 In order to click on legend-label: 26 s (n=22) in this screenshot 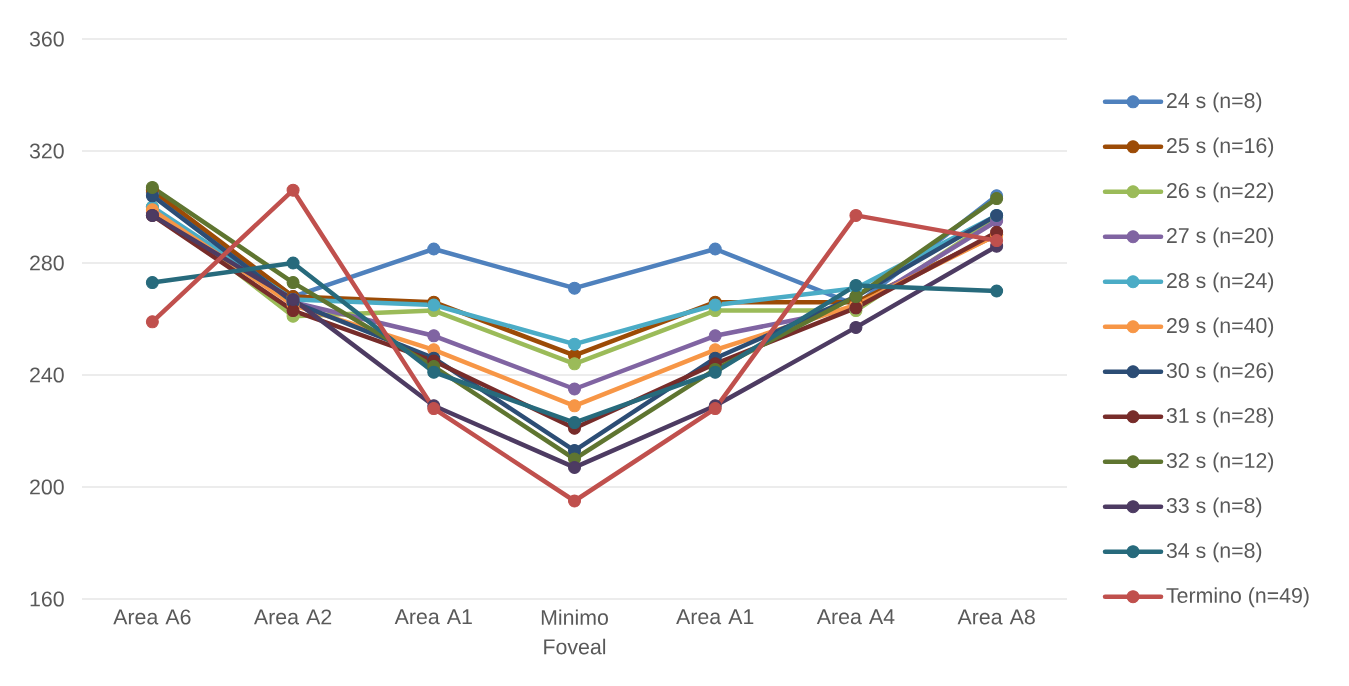, I will do `click(1220, 192)`.